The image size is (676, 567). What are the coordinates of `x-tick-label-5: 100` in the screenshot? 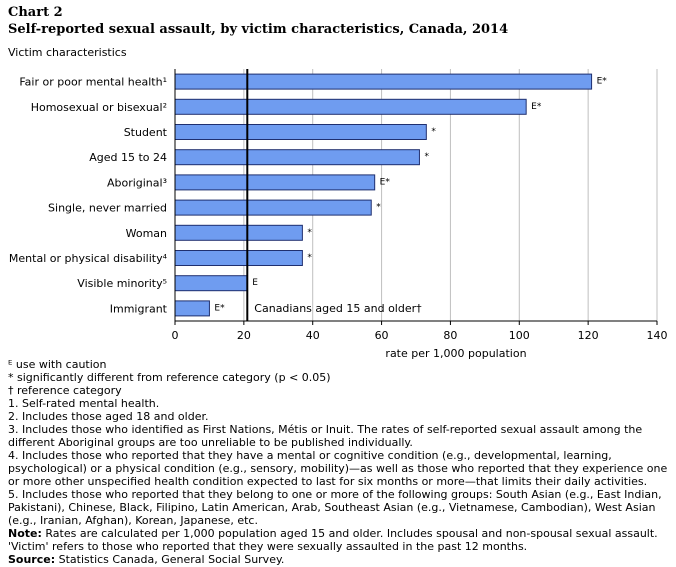 It's located at (519, 335).